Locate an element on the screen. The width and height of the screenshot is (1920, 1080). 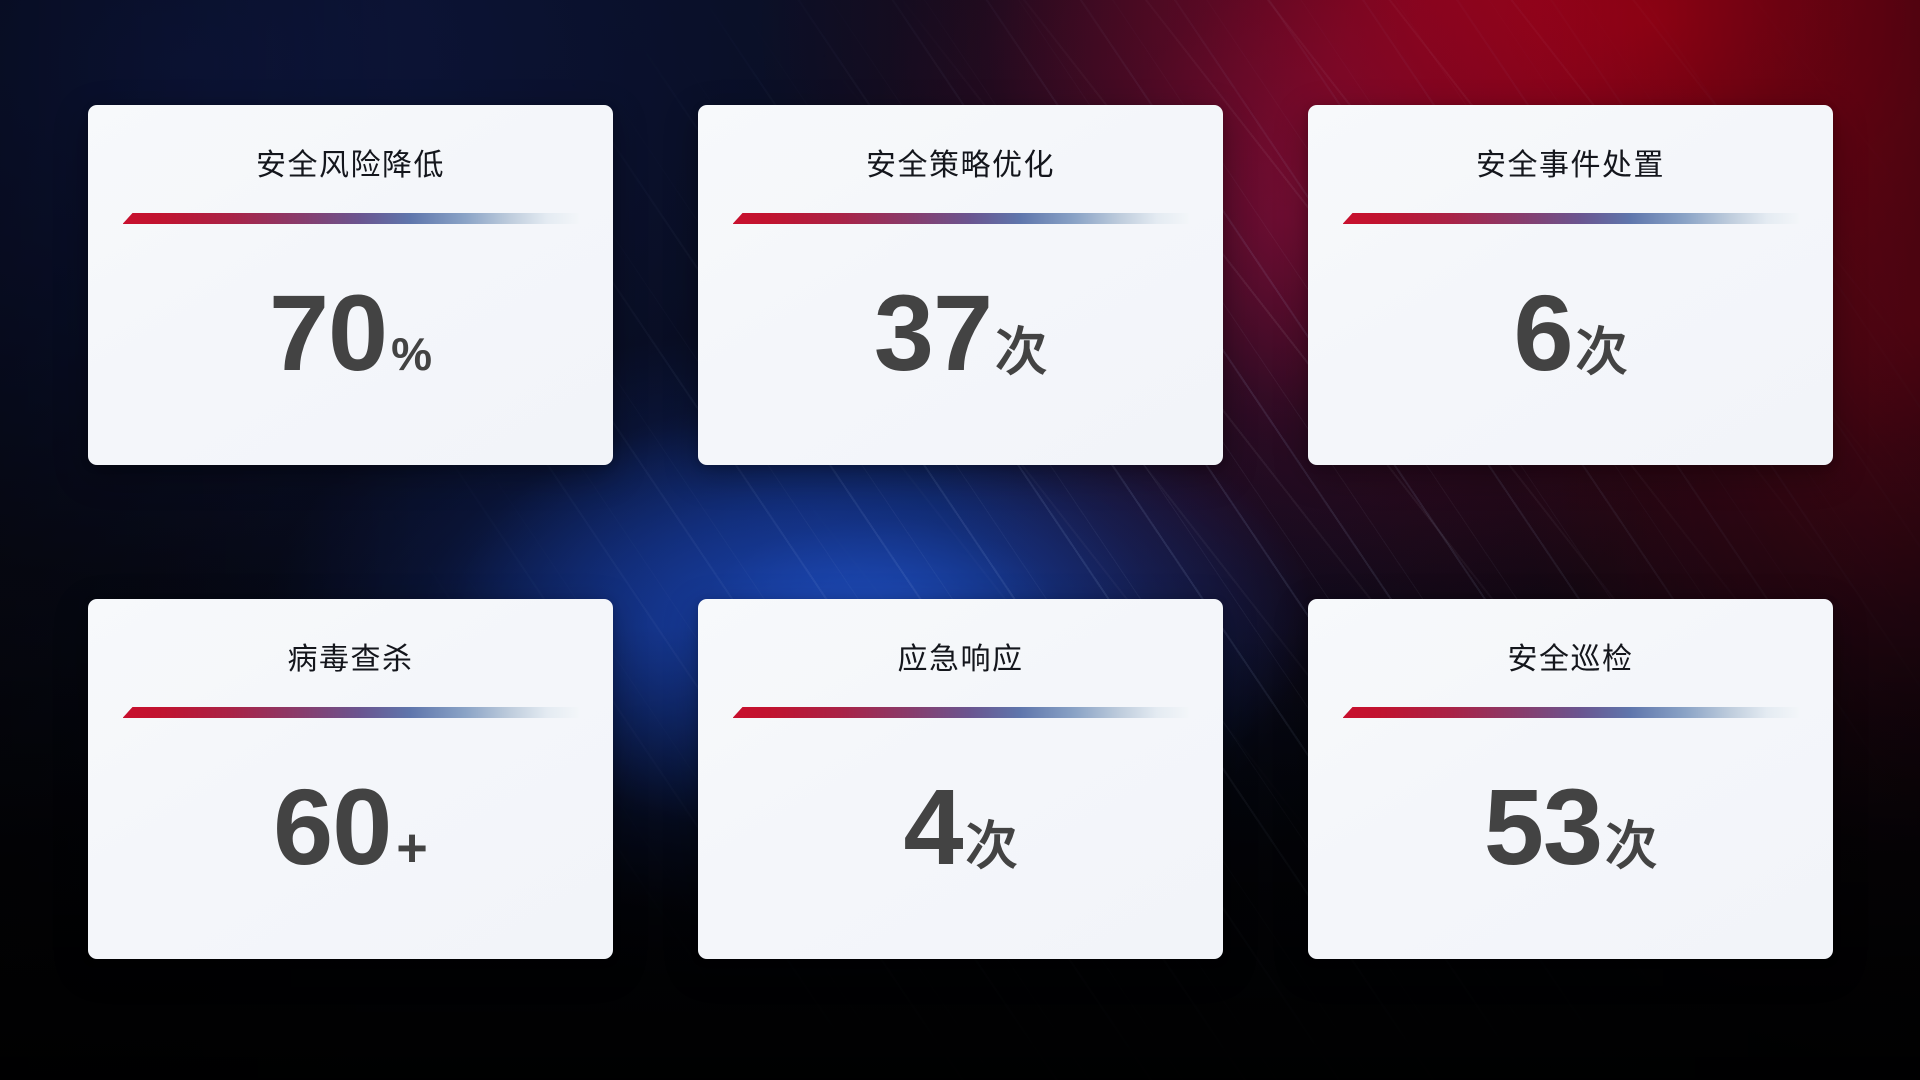
metric-card: 安全巡检 53 次 is located at coordinates (1570, 779).